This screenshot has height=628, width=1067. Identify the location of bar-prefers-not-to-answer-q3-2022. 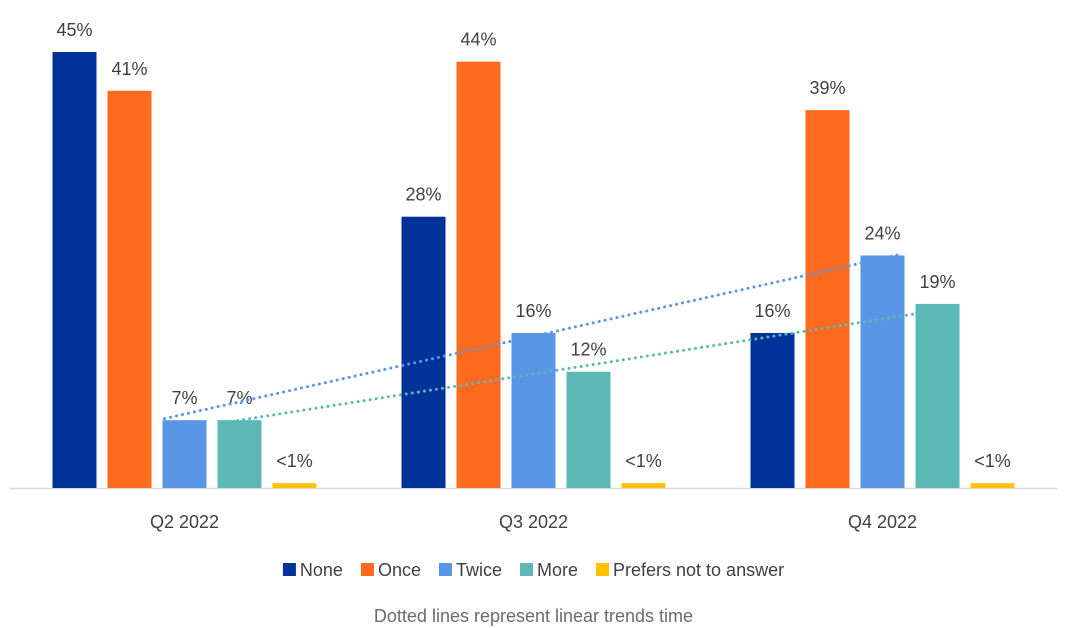
(643, 485).